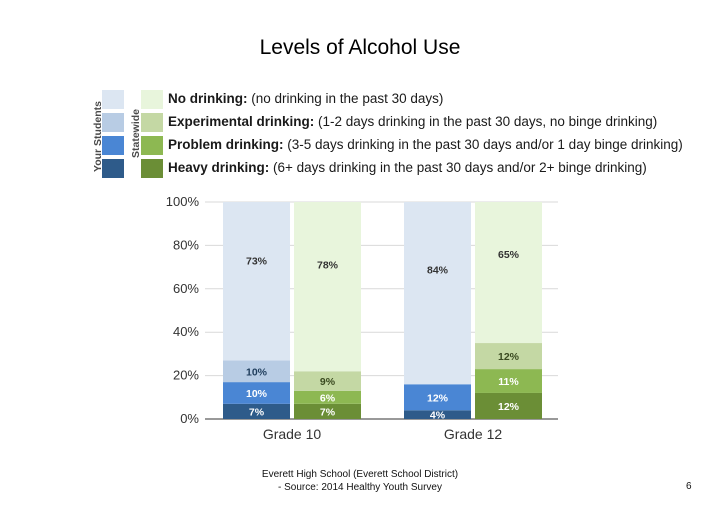 The width and height of the screenshot is (720, 511). Describe the element at coordinates (186, 288) in the screenshot. I see `y-tick-label: 60%` at that location.